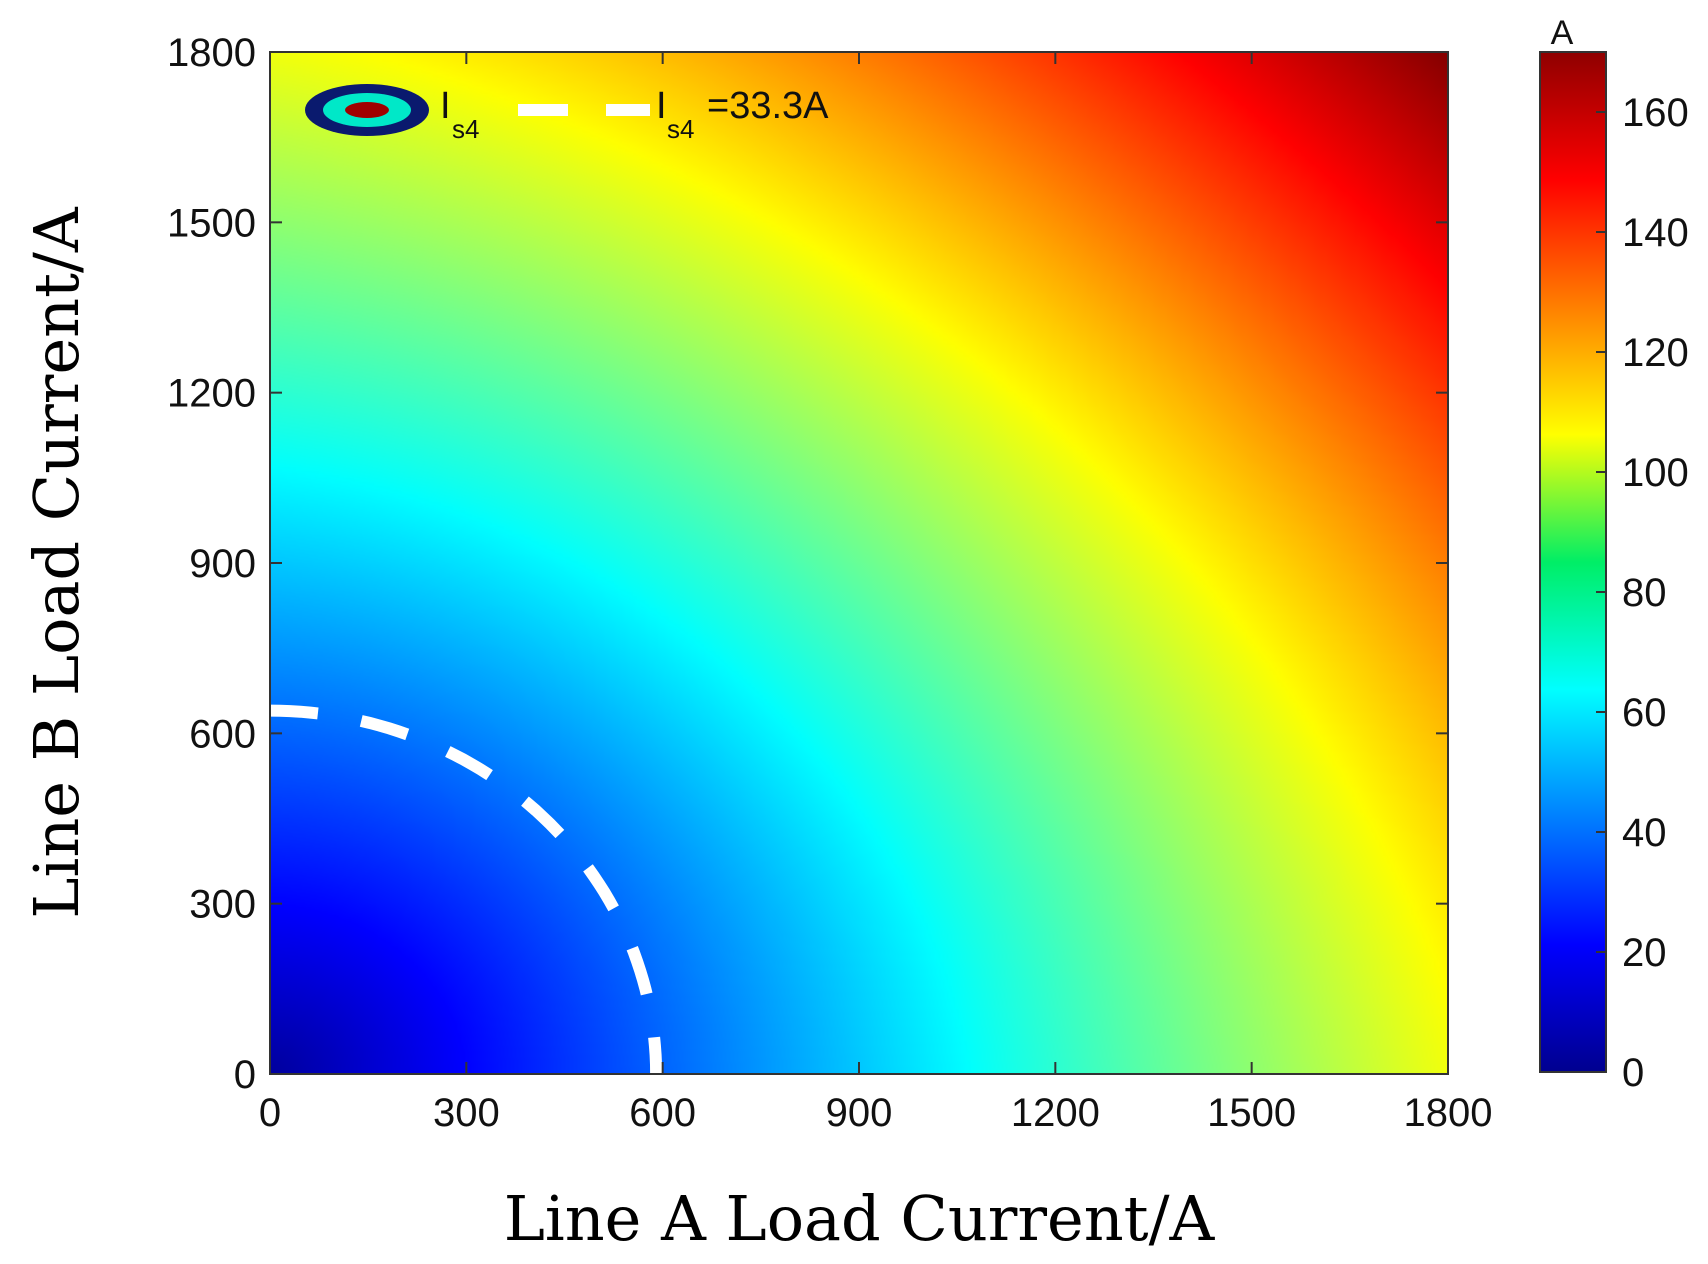 This screenshot has width=1708, height=1264. What do you see at coordinates (222, 564) in the screenshot?
I see `y-tick-label: 900` at bounding box center [222, 564].